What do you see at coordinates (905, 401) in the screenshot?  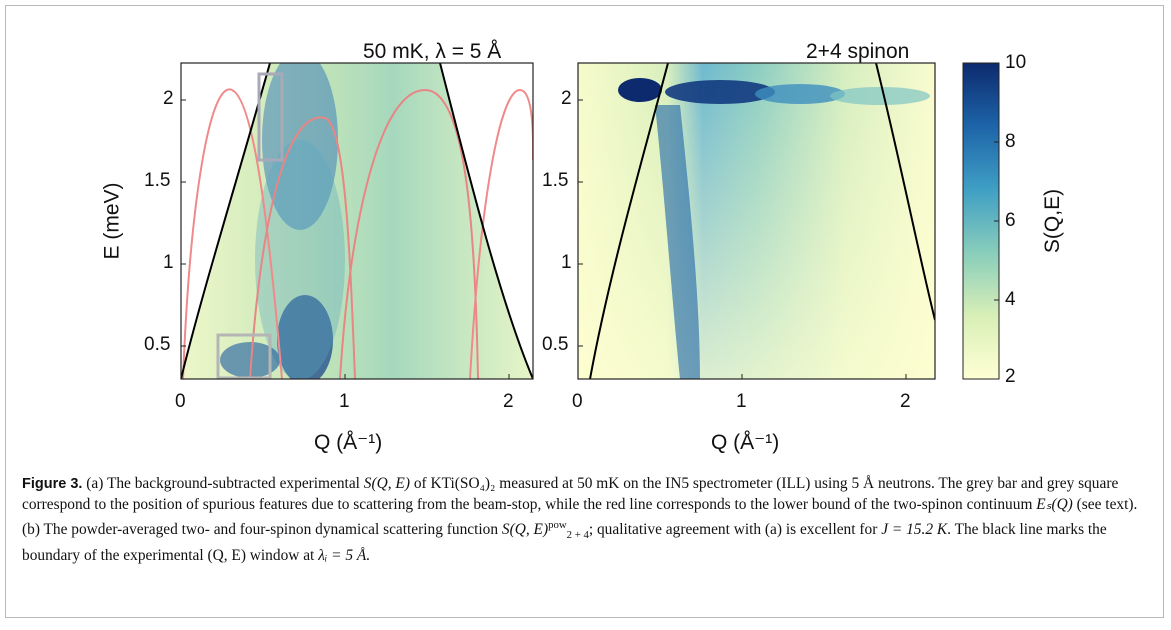 I see `right-xtick: 2` at bounding box center [905, 401].